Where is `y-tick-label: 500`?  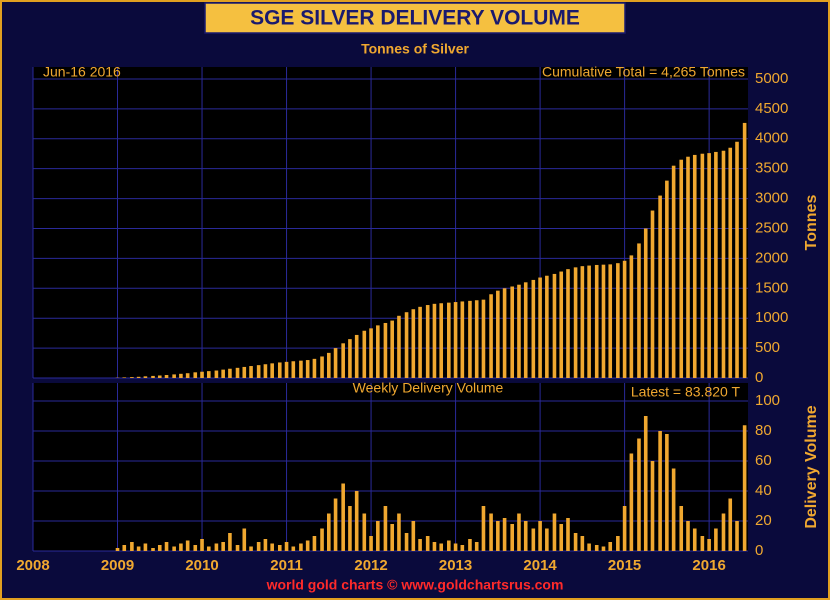
y-tick-label: 500 is located at coordinates (767, 347).